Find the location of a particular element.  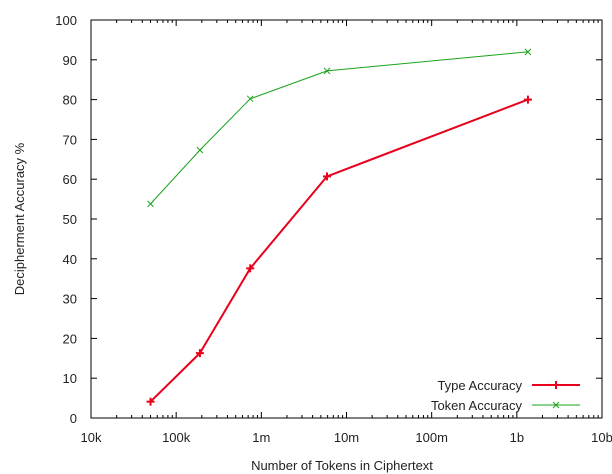

legend-label: Type Accuracy is located at coordinates (479, 385).